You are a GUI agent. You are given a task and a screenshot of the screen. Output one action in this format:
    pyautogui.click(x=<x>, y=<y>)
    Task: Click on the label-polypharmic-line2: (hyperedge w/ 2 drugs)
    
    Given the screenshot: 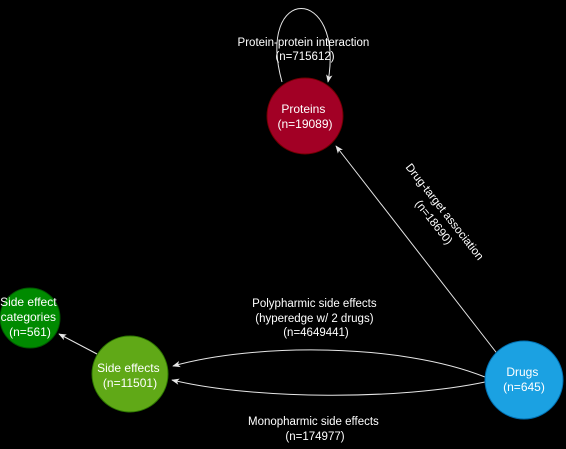 What is the action you would take?
    pyautogui.click(x=314, y=319)
    